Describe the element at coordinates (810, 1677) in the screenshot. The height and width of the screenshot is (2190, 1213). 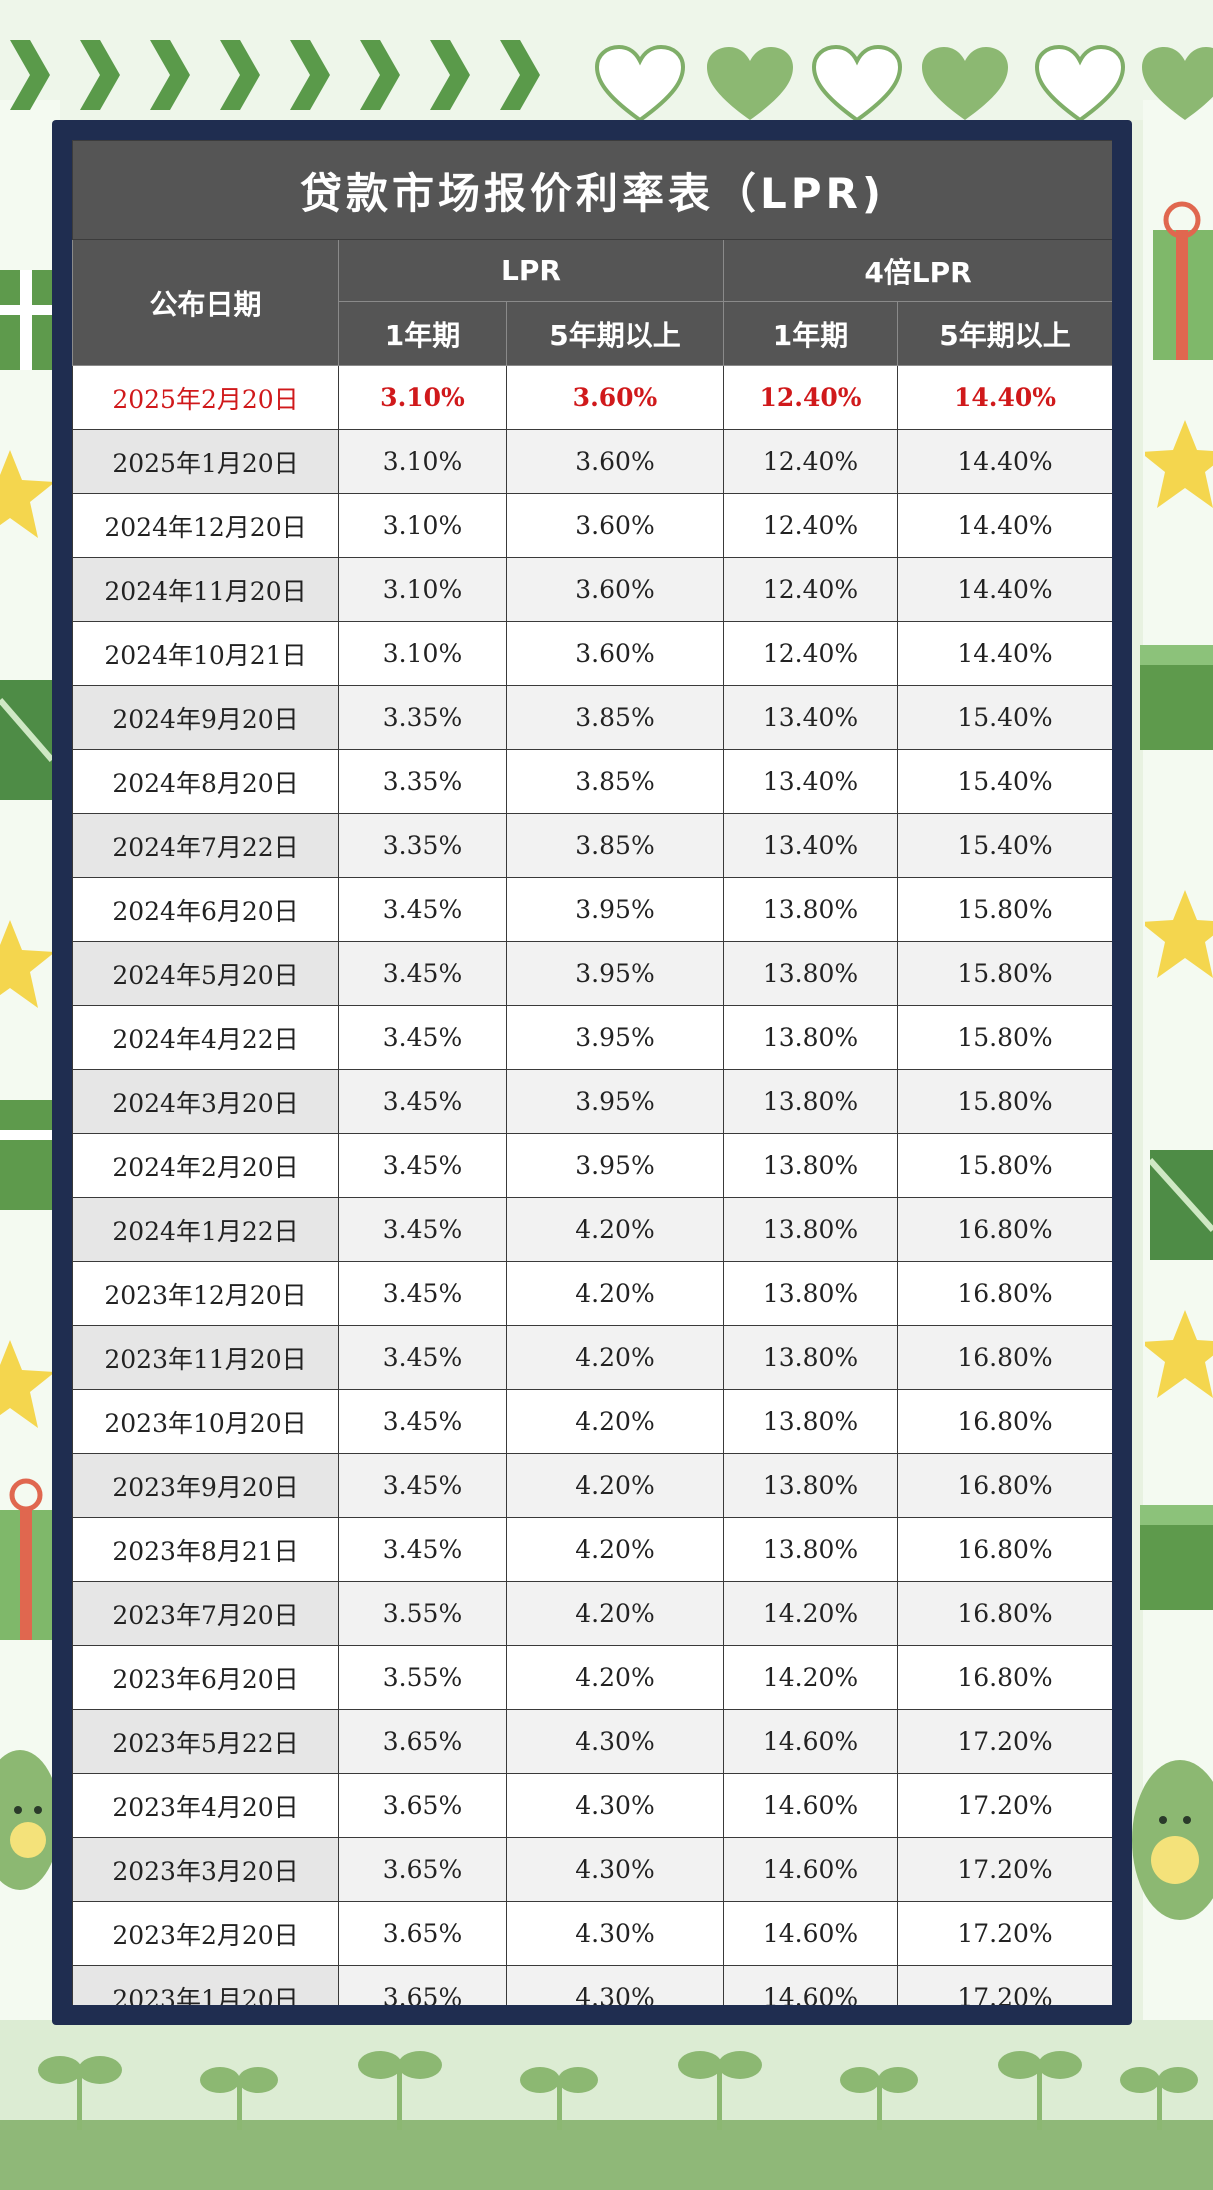
I see `4x-lpr-1y-cell: 14.20%` at that location.